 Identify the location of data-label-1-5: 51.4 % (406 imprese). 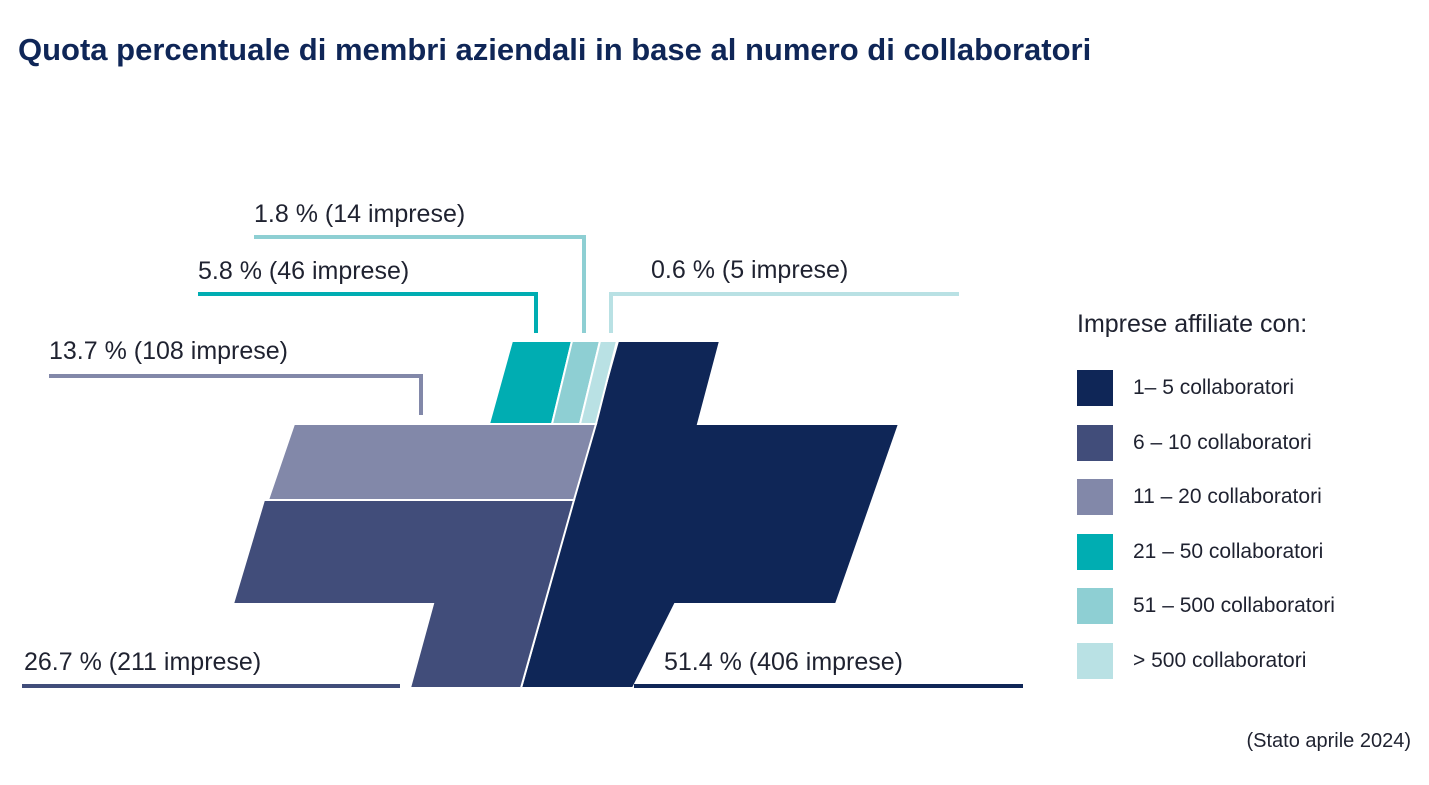
(783, 662).